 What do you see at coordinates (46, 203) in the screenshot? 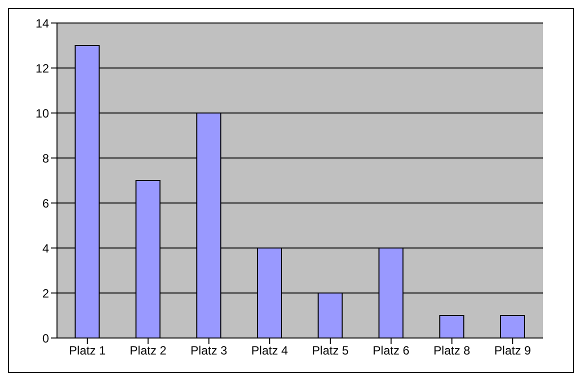
I see `y-tick-label: 6` at bounding box center [46, 203].